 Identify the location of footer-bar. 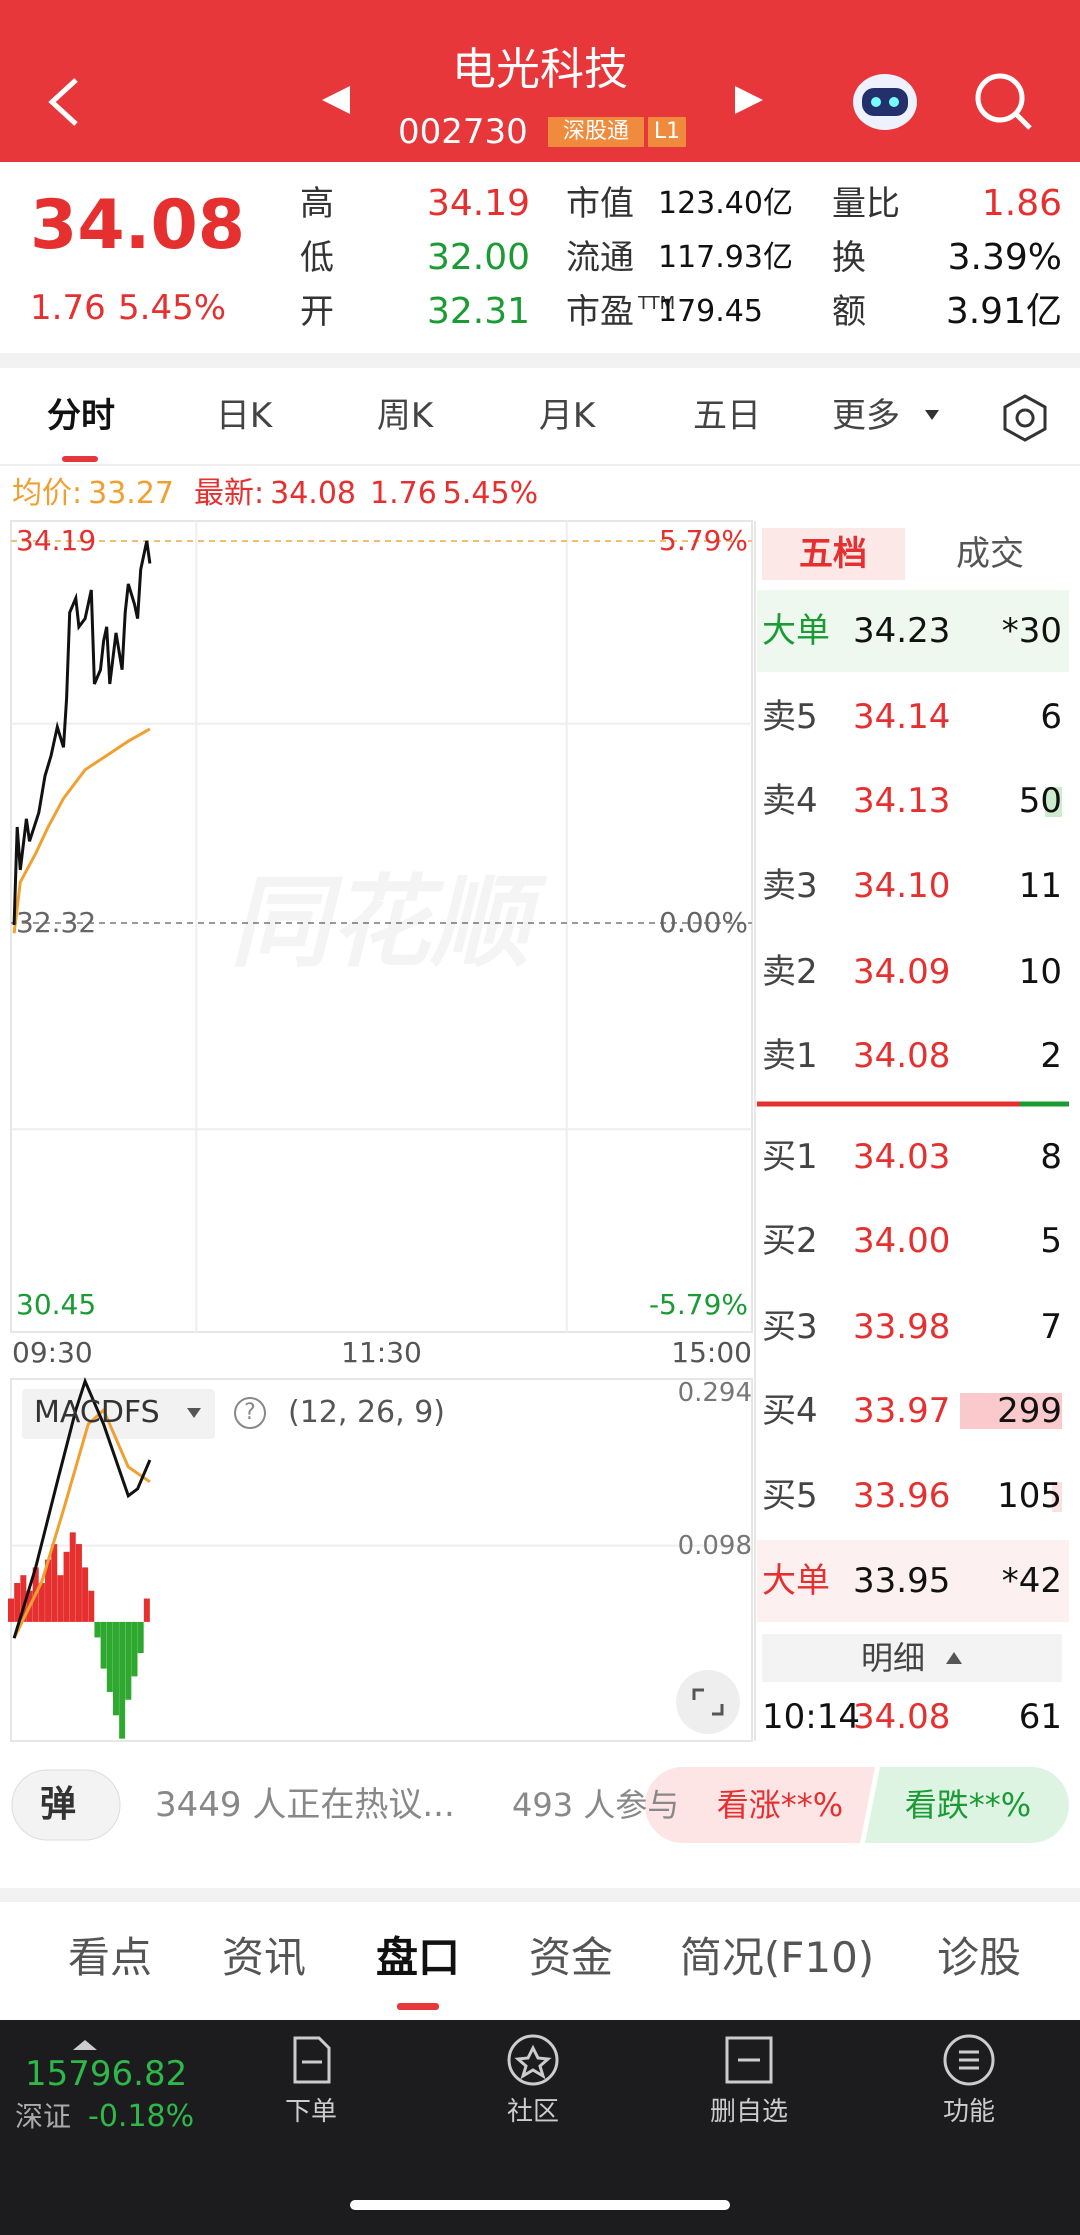
(540, 2127).